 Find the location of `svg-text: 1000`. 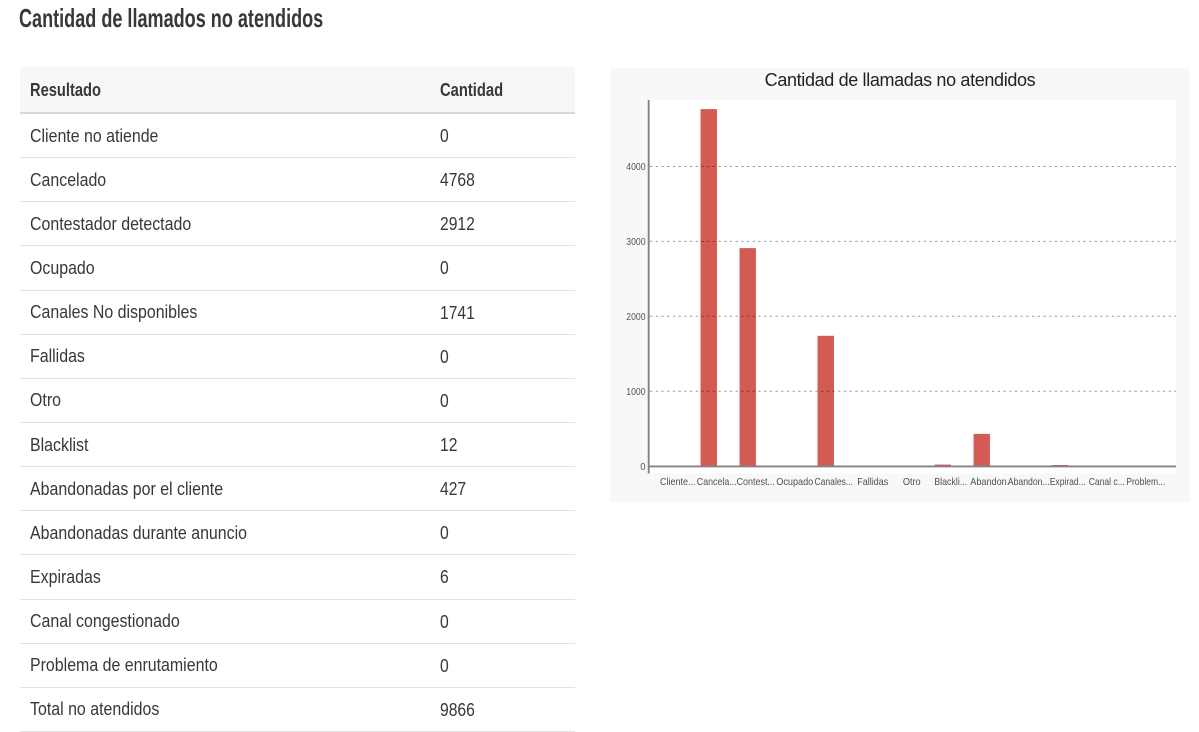

svg-text: 1000 is located at coordinates (635, 392).